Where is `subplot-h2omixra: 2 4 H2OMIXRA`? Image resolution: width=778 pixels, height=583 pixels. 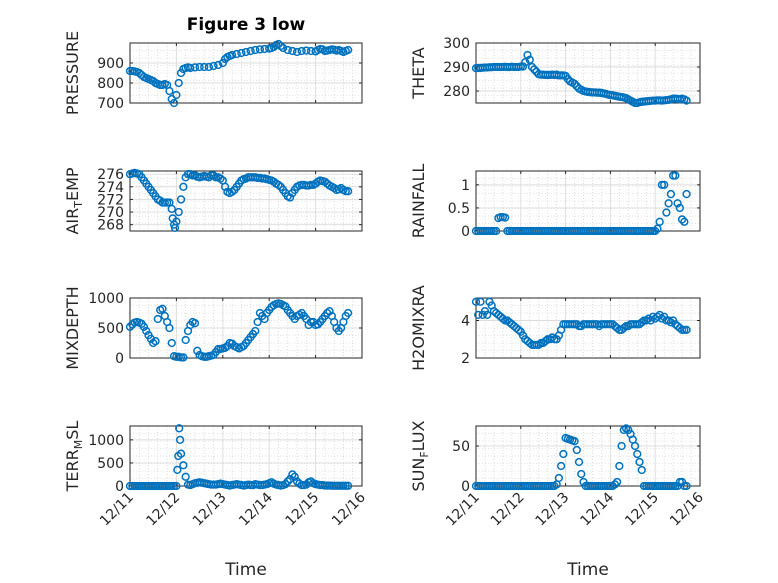
subplot-h2omixra: 2 4 H2OMIXRA is located at coordinates (555, 328).